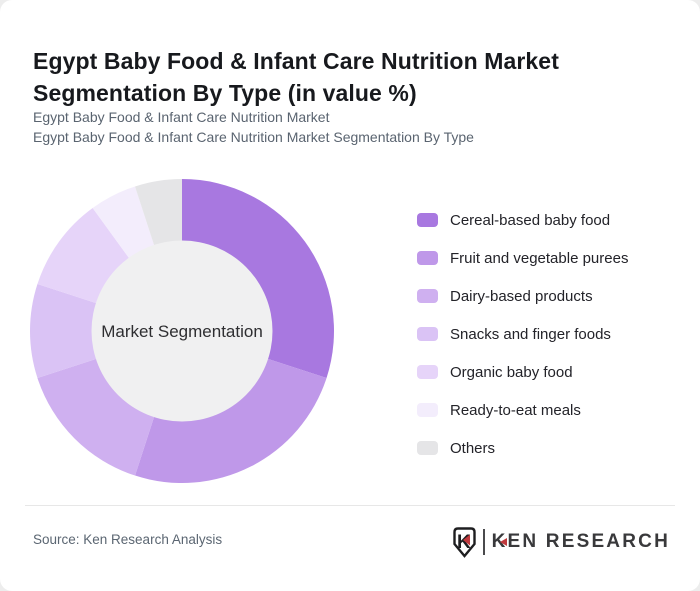 The image size is (700, 591). Describe the element at coordinates (539, 258) in the screenshot. I see `legend-label: Fruit and vegetable purees` at that location.